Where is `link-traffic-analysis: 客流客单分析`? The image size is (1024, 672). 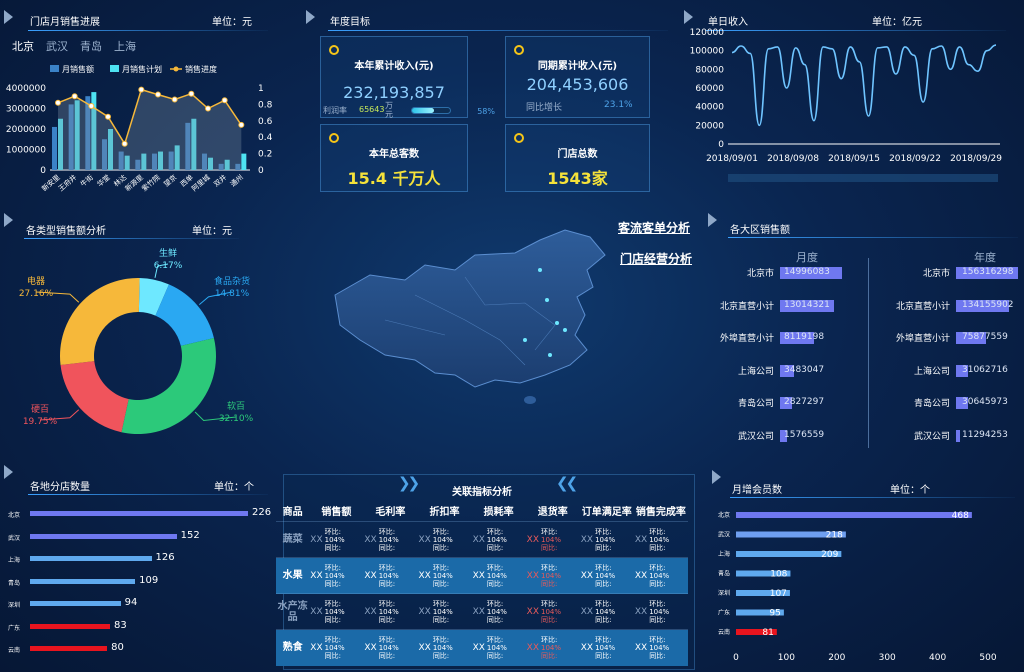
link-traffic-analysis: 客流客单分析 is located at coordinates (654, 228).